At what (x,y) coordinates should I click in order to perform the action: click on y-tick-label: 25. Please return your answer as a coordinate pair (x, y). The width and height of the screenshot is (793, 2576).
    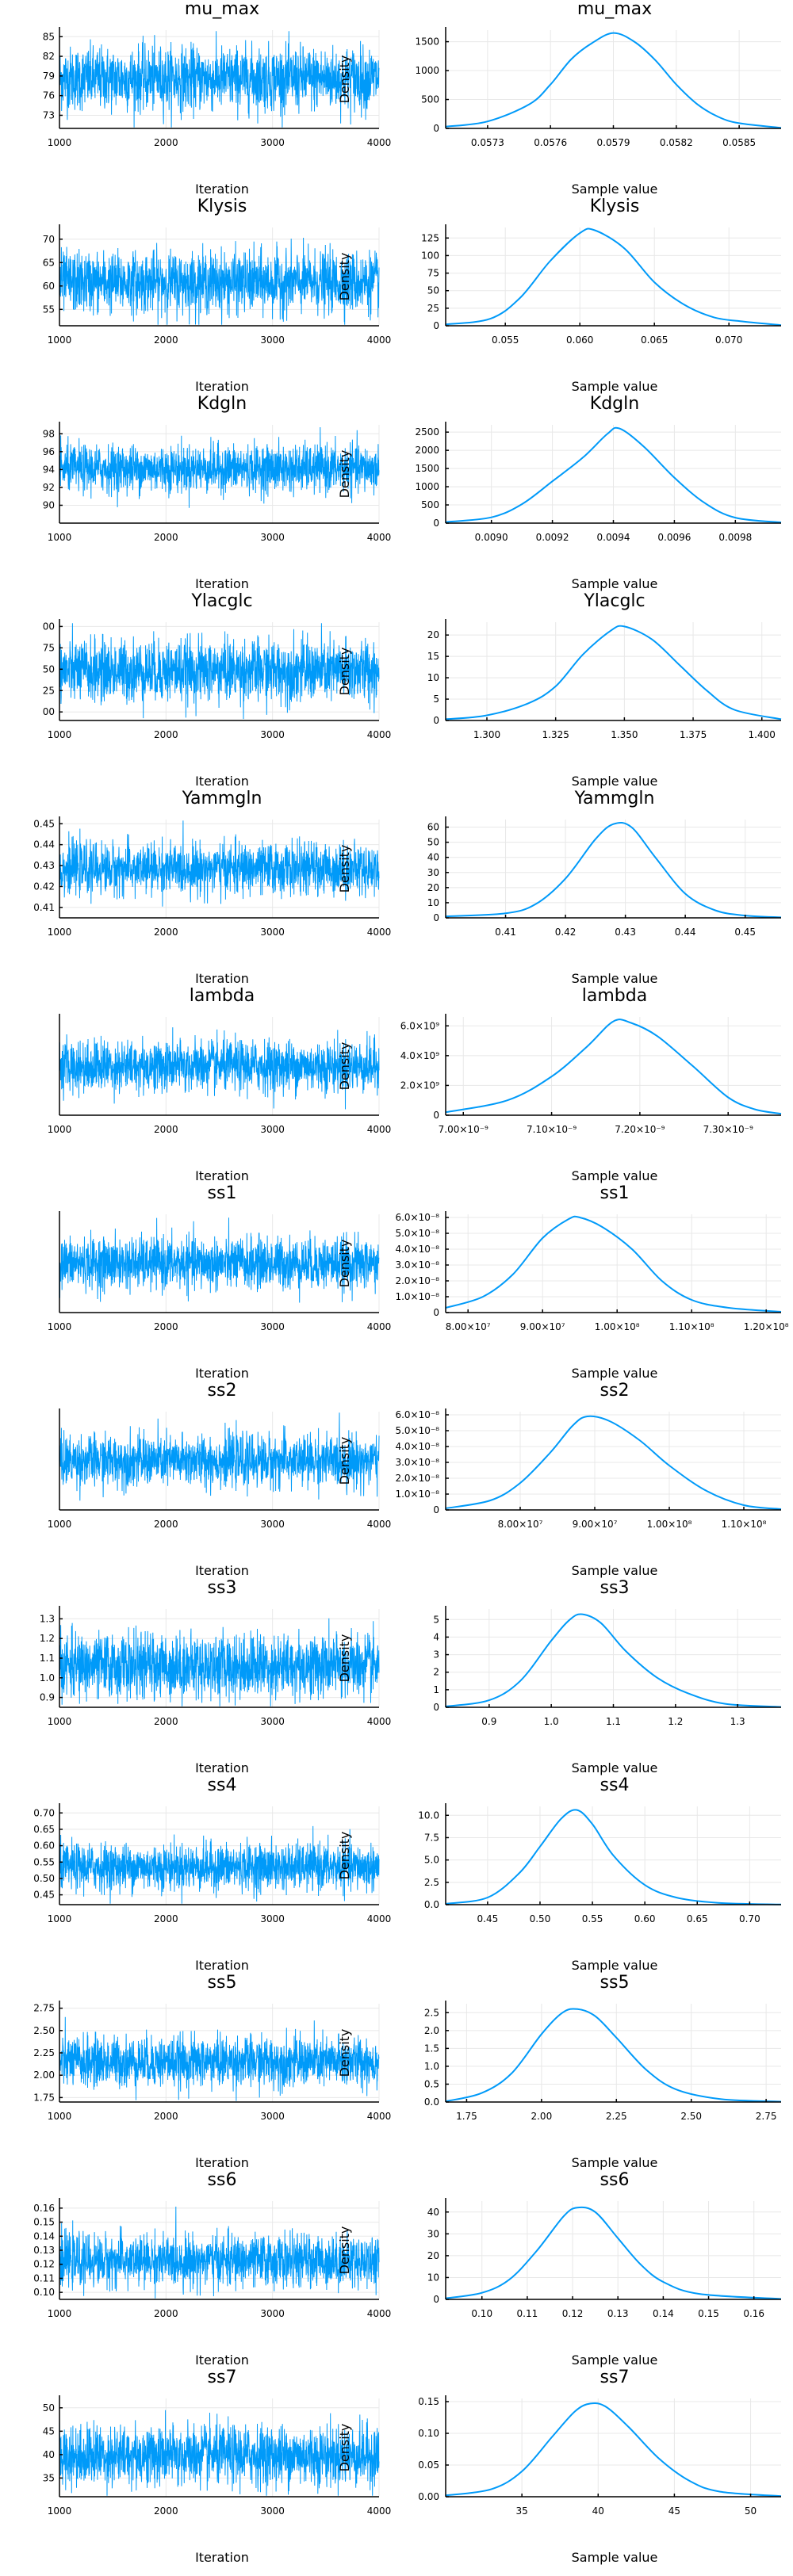
    Looking at the image, I should click on (433, 308).